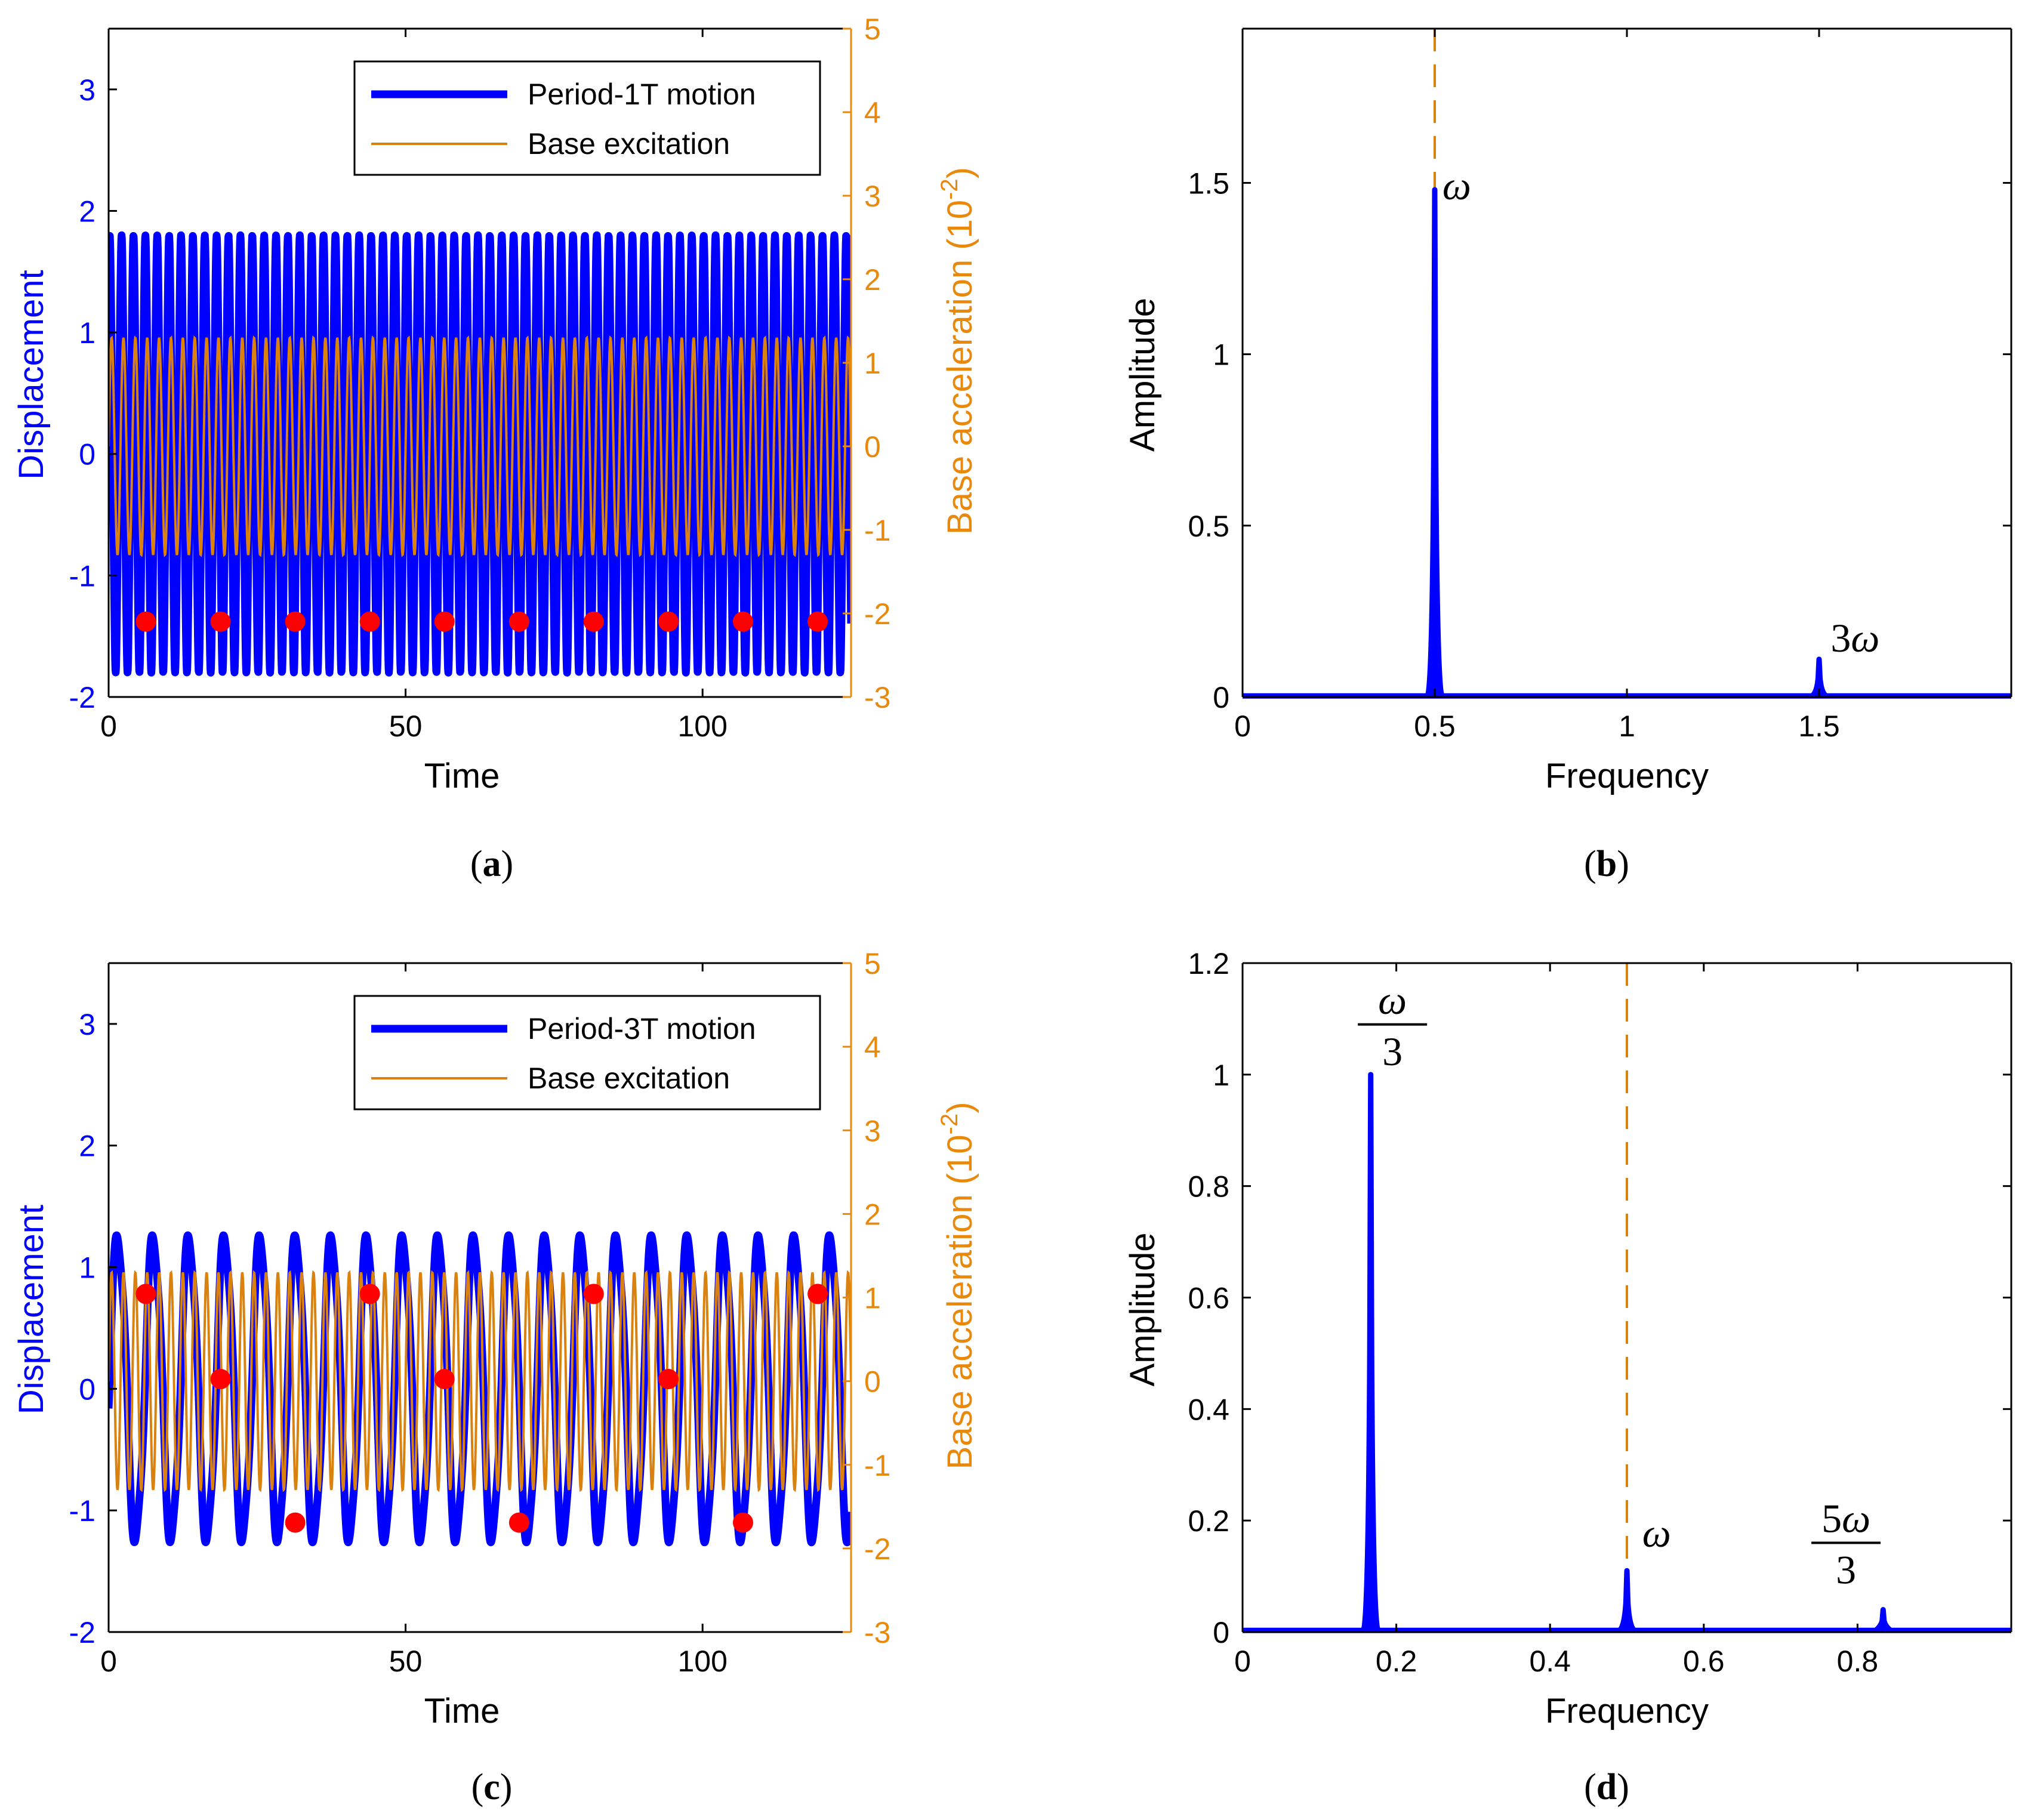 The image size is (2022, 1820). I want to click on y-tick-label: 0.8, so click(1208, 1187).